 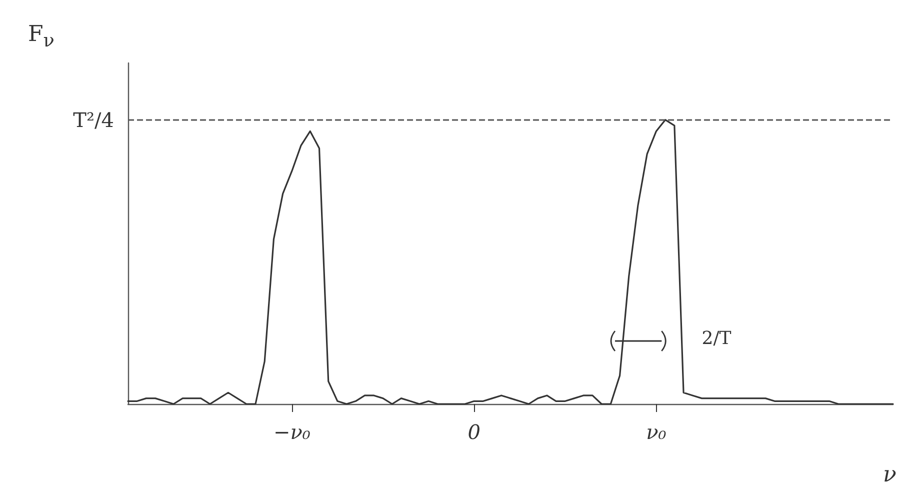 What do you see at coordinates (93, 120) in the screenshot?
I see `ref-line-label: T²/4` at bounding box center [93, 120].